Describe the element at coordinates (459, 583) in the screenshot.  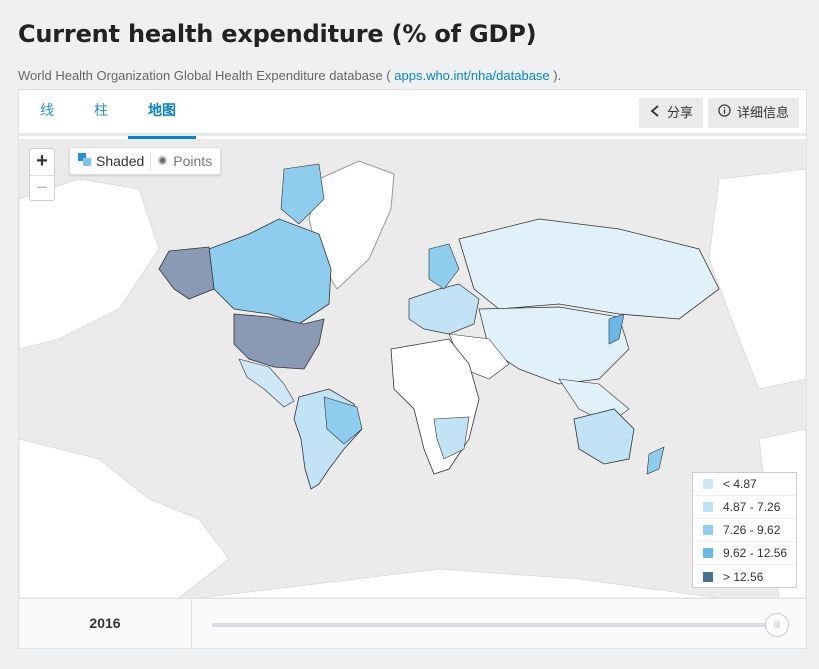
I see `map-land-antarctica` at that location.